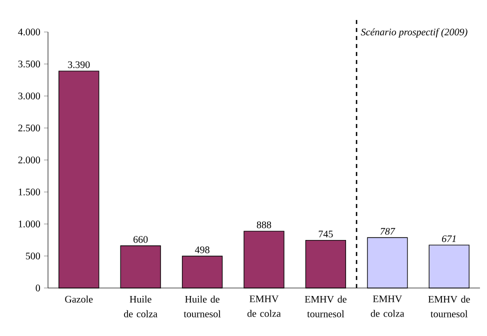 Image resolution: width=487 pixels, height=336 pixels. What do you see at coordinates (141, 307) in the screenshot?
I see `x-tick-label: Huile de colza` at bounding box center [141, 307].